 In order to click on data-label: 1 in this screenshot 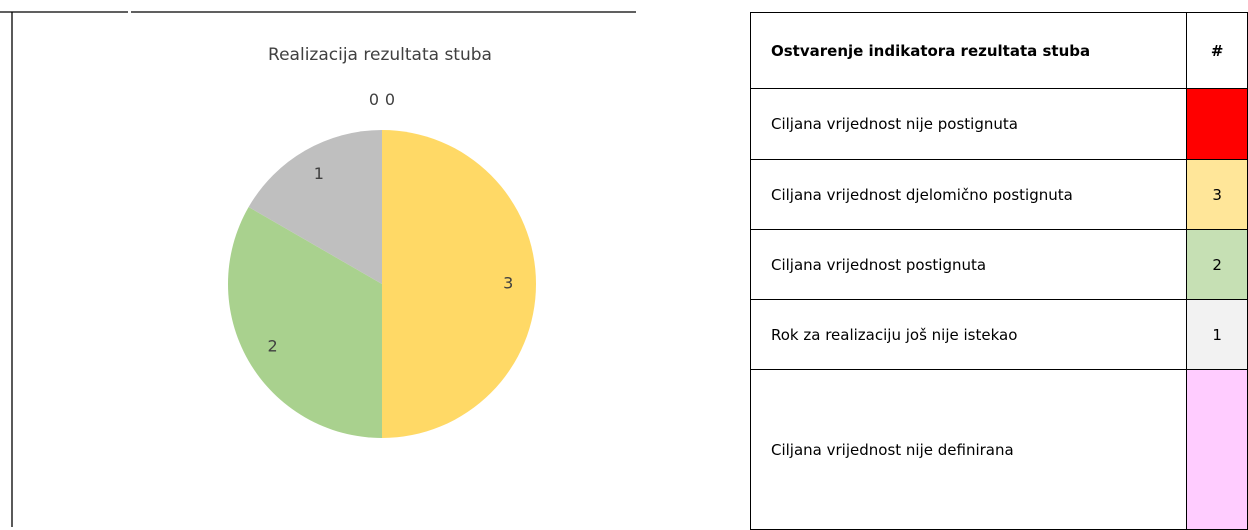, I will do `click(319, 173)`.